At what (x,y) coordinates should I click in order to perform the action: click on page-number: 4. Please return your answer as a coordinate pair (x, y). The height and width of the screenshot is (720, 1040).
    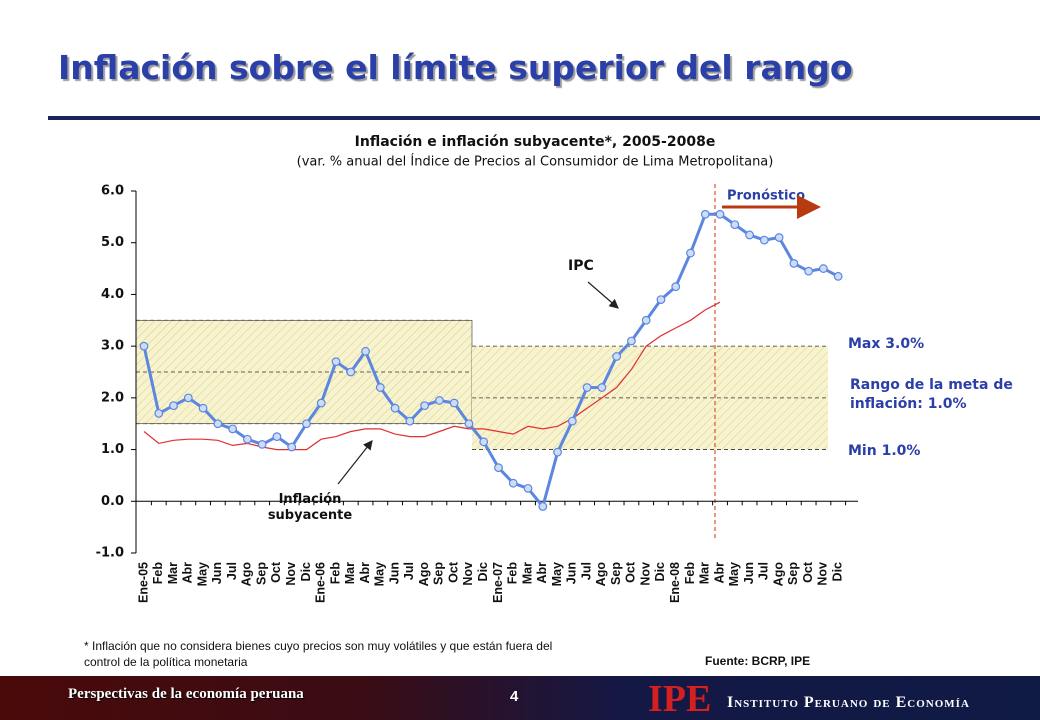
    Looking at the image, I should click on (514, 696).